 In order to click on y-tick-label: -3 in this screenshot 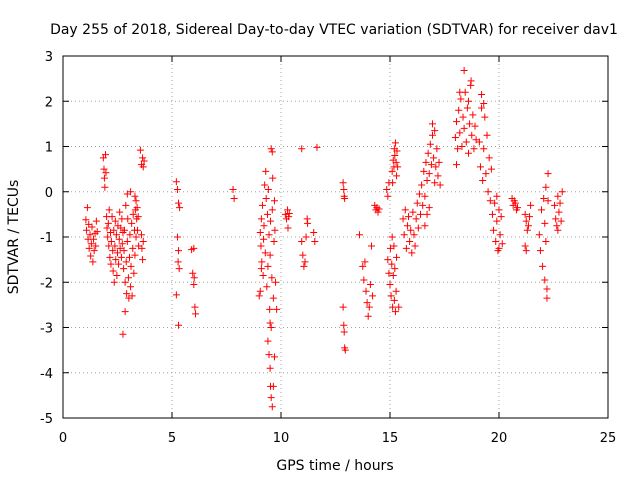, I will do `click(46, 329)`.